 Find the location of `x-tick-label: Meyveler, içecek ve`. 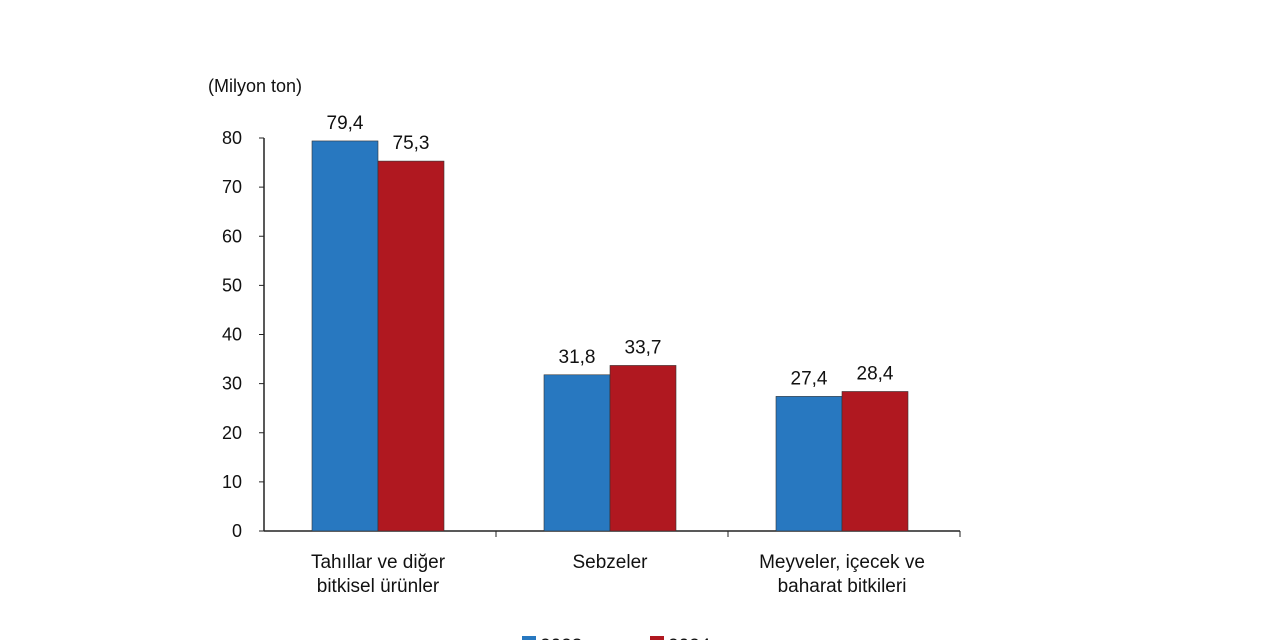

x-tick-label: Meyveler, içecek ve is located at coordinates (842, 562).